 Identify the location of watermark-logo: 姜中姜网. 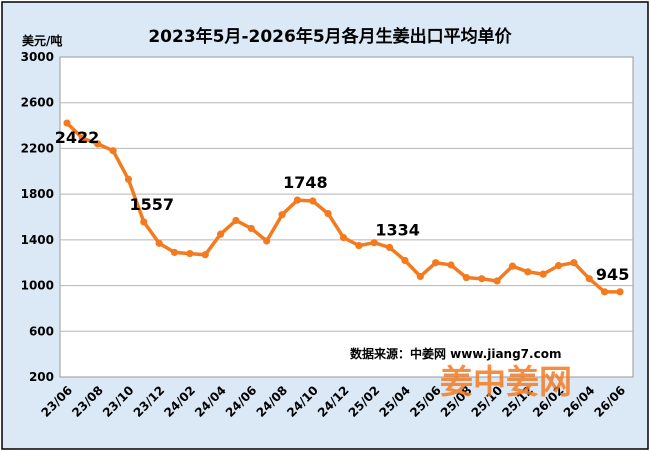
(506, 381).